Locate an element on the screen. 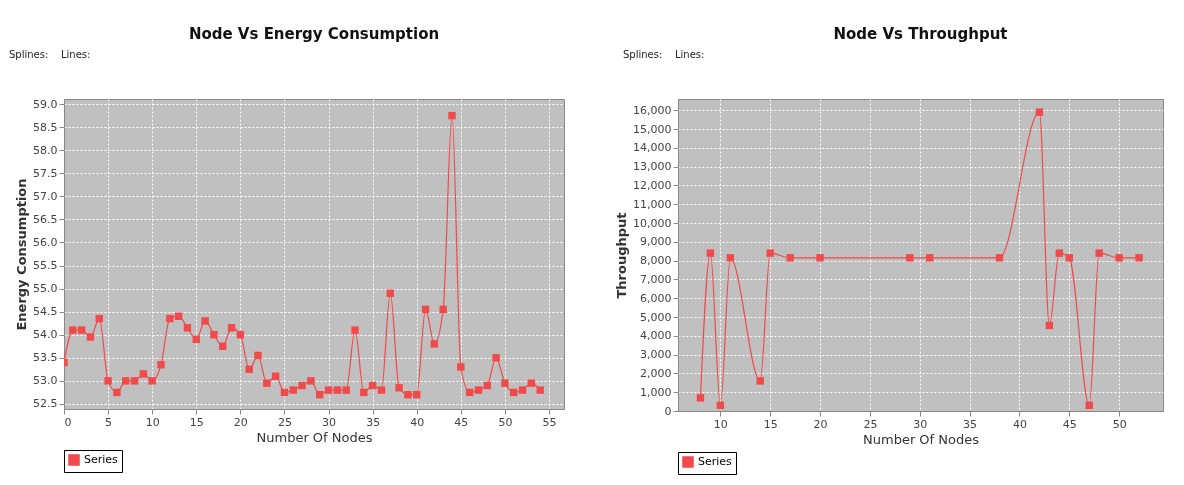  y-tick-label: 0 is located at coordinates (668, 411).